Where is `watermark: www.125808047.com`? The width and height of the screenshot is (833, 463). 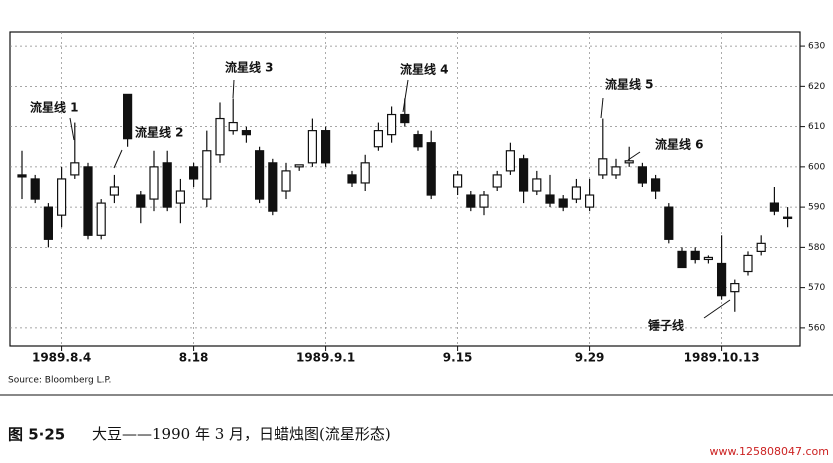
watermark: www.125808047.com is located at coordinates (769, 451).